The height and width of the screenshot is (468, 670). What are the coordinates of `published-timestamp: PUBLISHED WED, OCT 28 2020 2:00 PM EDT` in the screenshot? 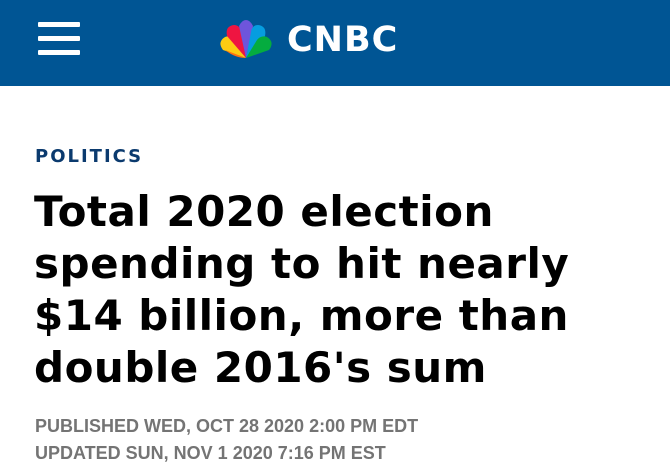 It's located at (227, 426).